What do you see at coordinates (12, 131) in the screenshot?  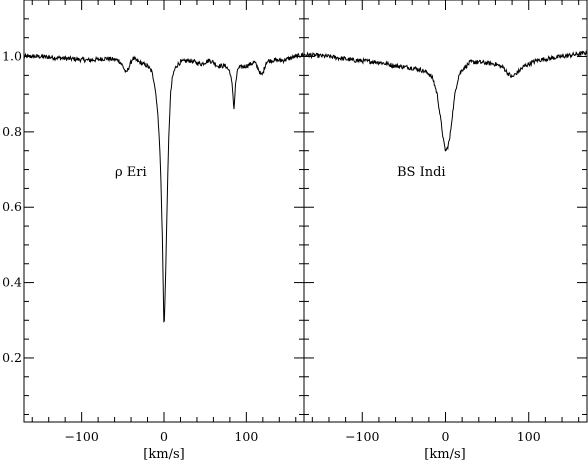 I see `y-tick-label: 0.8` at bounding box center [12, 131].